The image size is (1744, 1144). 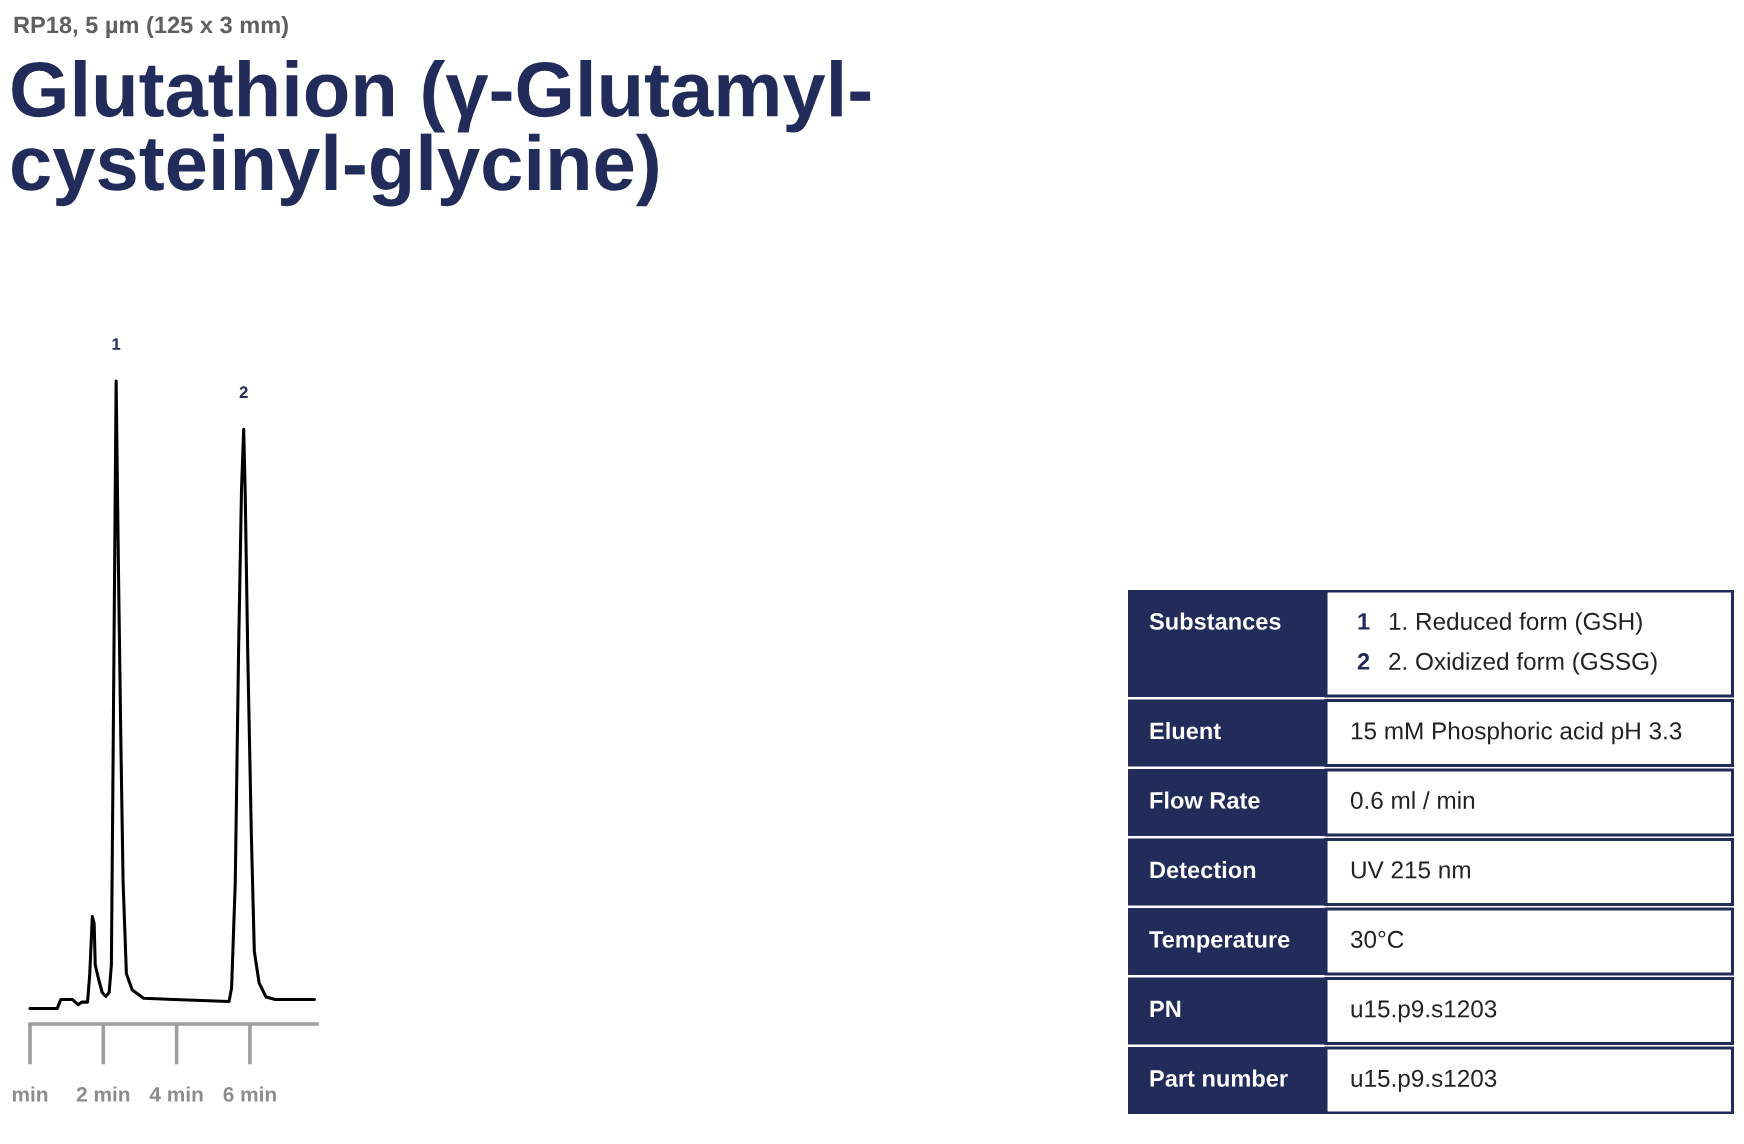 I want to click on category-label: Detection, so click(x=1203, y=869).